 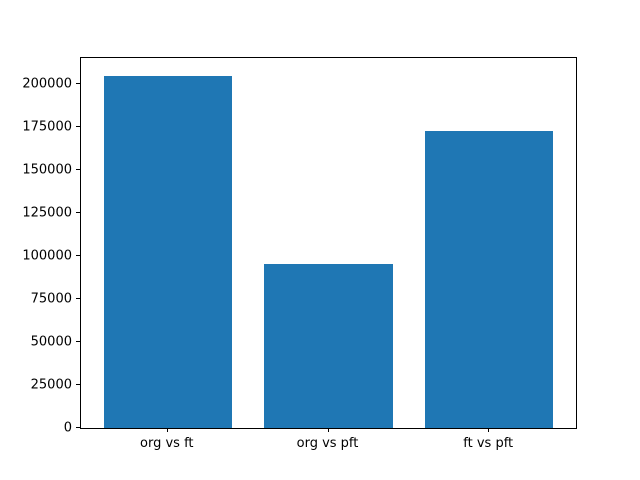 What do you see at coordinates (47, 84) in the screenshot?
I see `y-tick-label: 200000` at bounding box center [47, 84].